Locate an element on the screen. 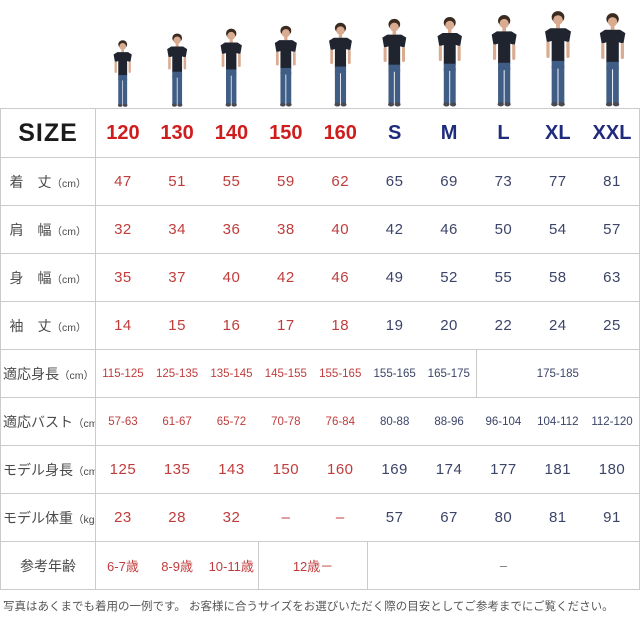  col-header-S: S is located at coordinates (394, 133).